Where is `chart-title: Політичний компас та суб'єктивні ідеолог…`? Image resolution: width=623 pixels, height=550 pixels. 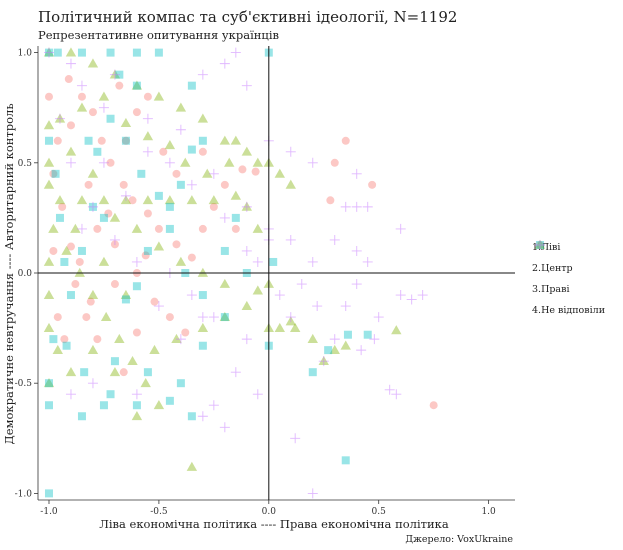 chart-title: Політичний компас та суб'єктивні ідеолог… is located at coordinates (248, 17).